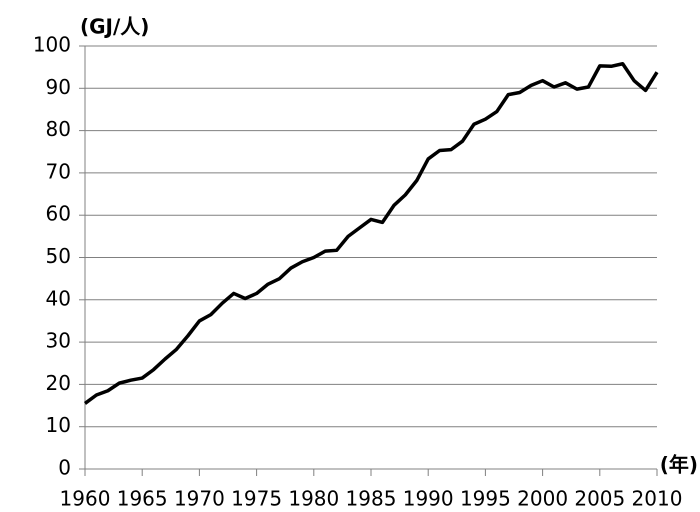 The image size is (700, 512). I want to click on x-tick-label: 1985, so click(371, 499).